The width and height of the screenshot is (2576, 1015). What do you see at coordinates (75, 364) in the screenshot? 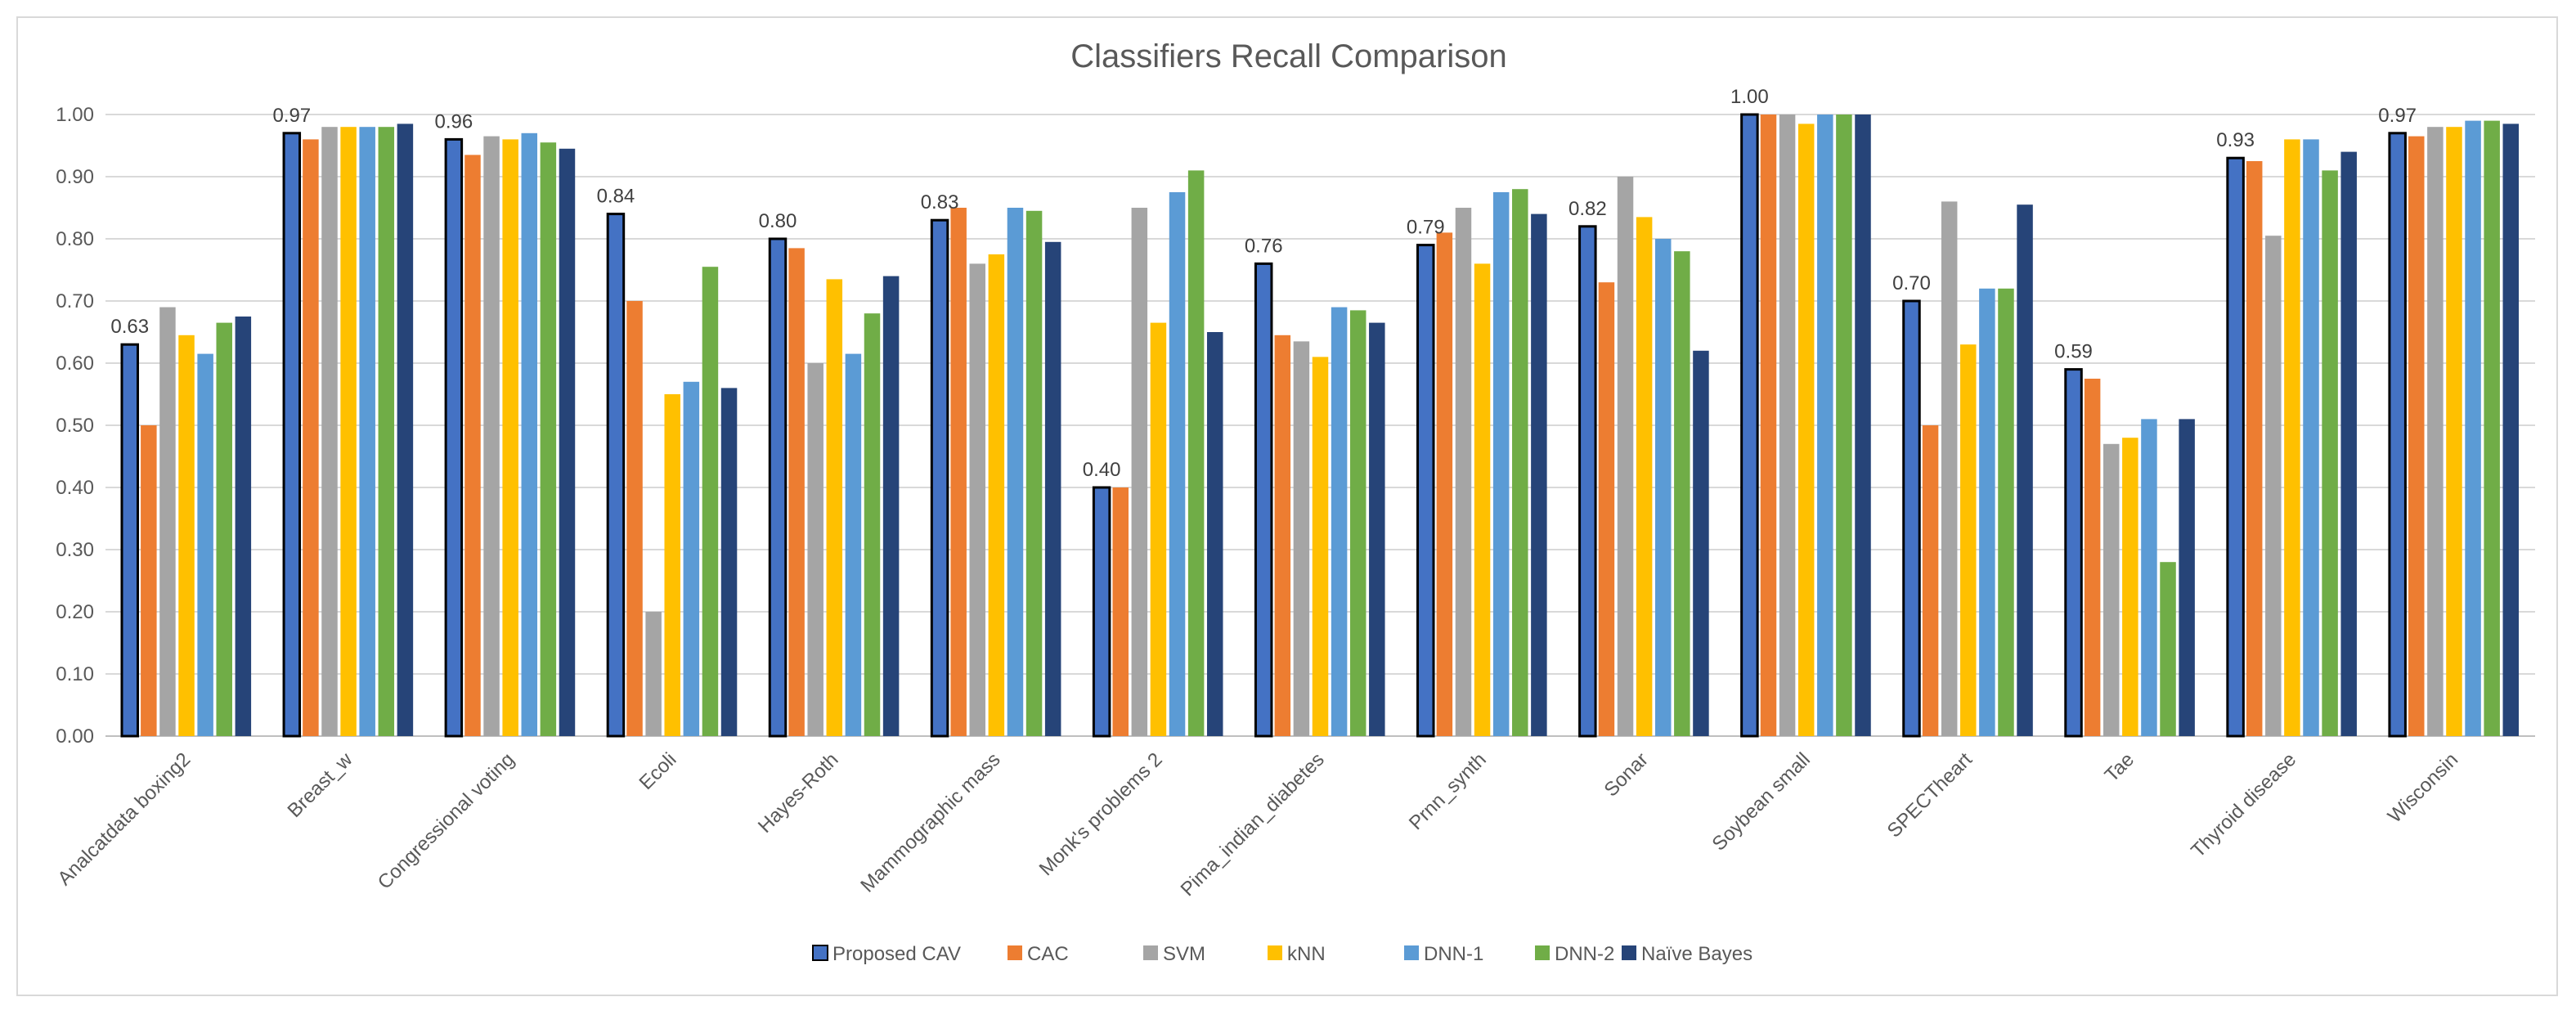
I see `y-tick-label: 0.60` at bounding box center [75, 364].